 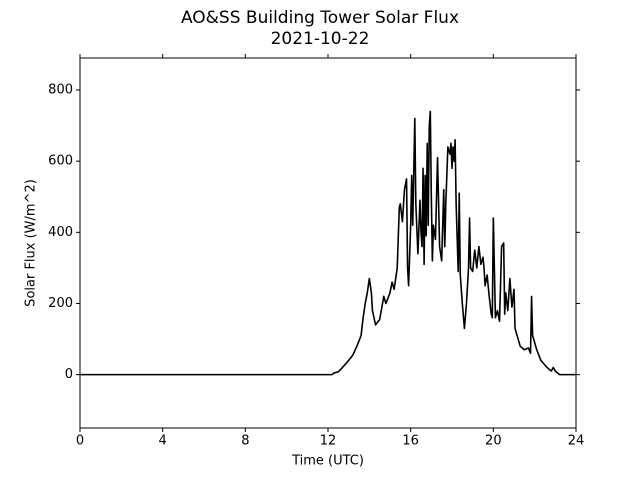 What do you see at coordinates (576, 441) in the screenshot?
I see `x-tick-label: 24` at bounding box center [576, 441].